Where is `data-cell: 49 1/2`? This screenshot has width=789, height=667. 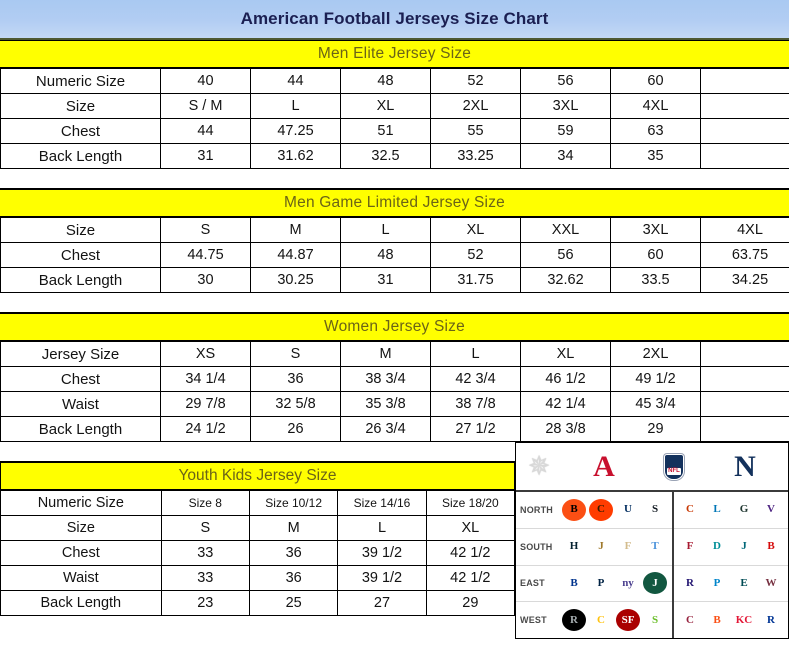 data-cell: 49 1/2 is located at coordinates (655, 379).